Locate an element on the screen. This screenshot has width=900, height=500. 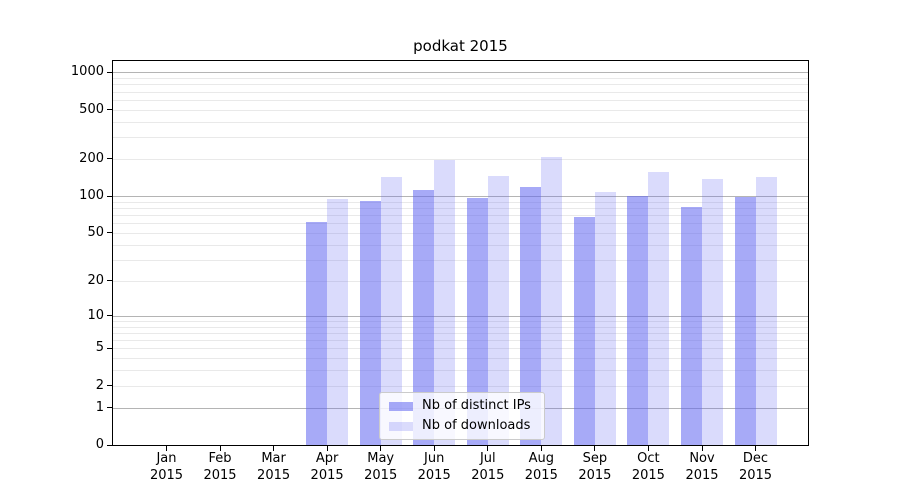
bar-ips-sep-2015 is located at coordinates (584, 331).